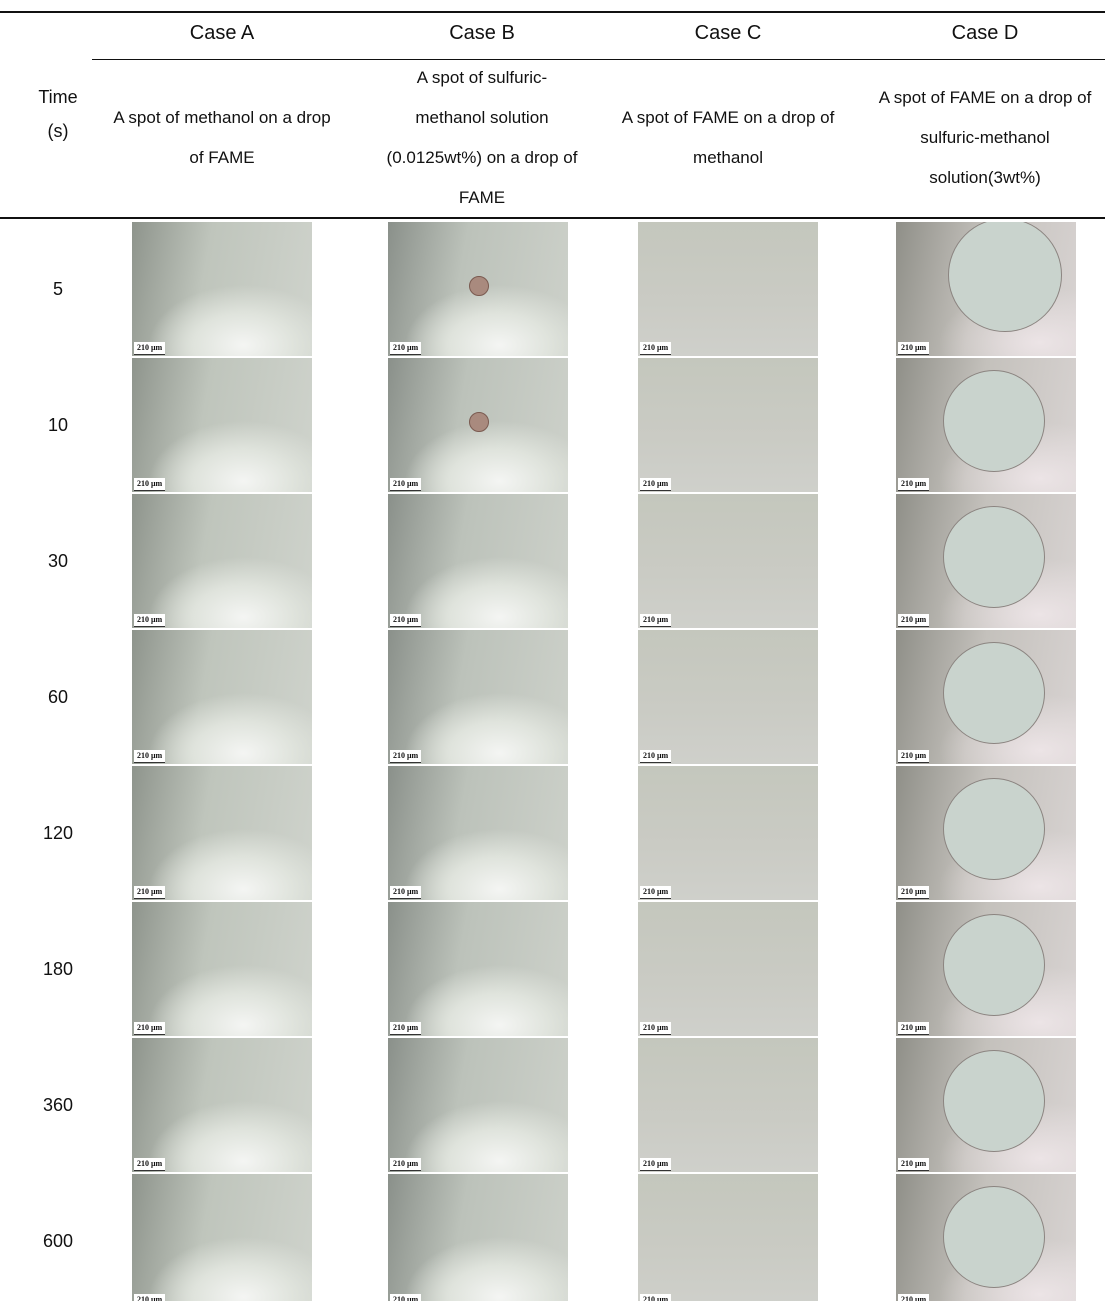 The width and height of the screenshot is (1105, 1301). What do you see at coordinates (58, 969) in the screenshot?
I see `time-label: 180` at bounding box center [58, 969].